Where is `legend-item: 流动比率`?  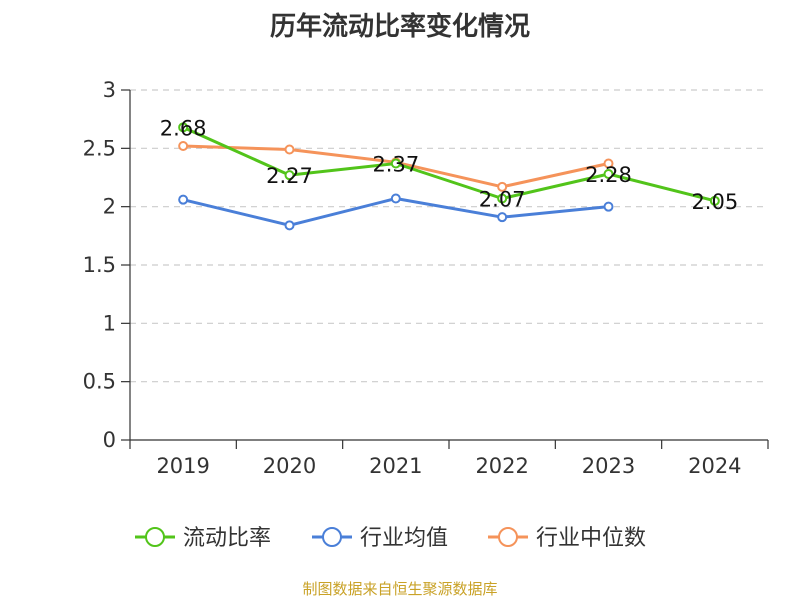
legend-item: 流动比率 is located at coordinates (203, 538).